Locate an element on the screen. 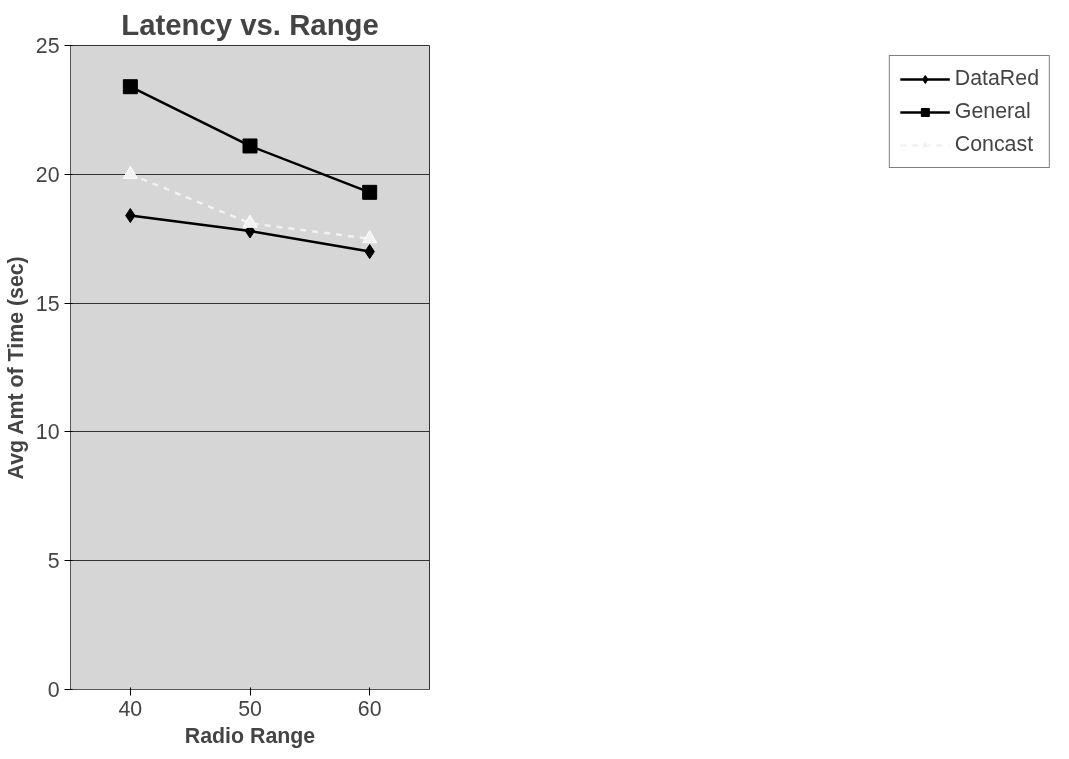 The image size is (1069, 759). legend-label: Concast is located at coordinates (994, 144).